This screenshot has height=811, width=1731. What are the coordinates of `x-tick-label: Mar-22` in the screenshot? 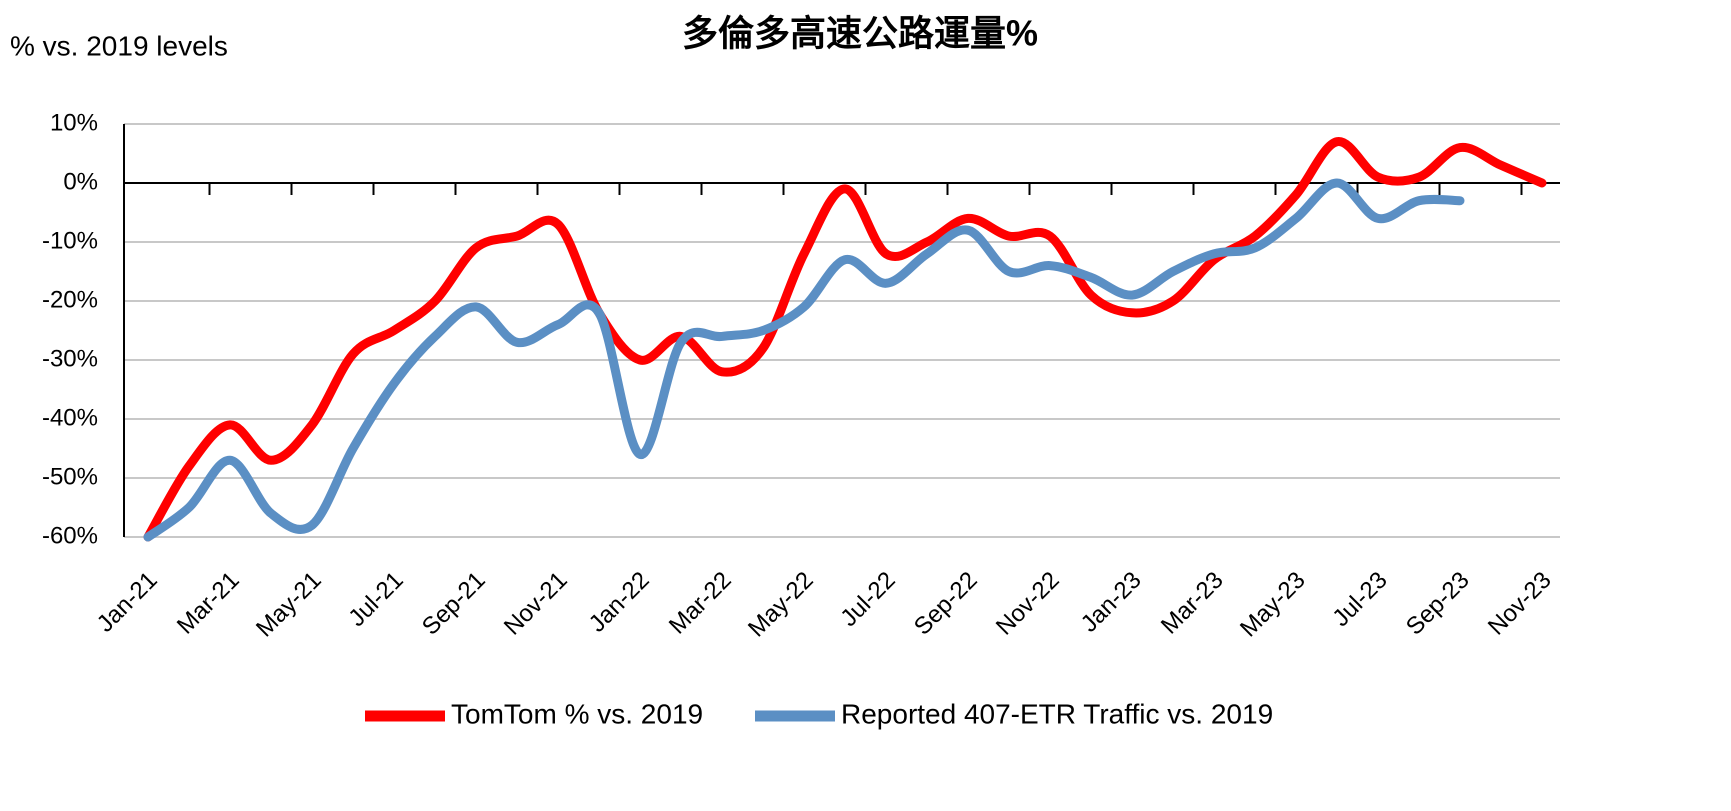 It's located at (700, 603).